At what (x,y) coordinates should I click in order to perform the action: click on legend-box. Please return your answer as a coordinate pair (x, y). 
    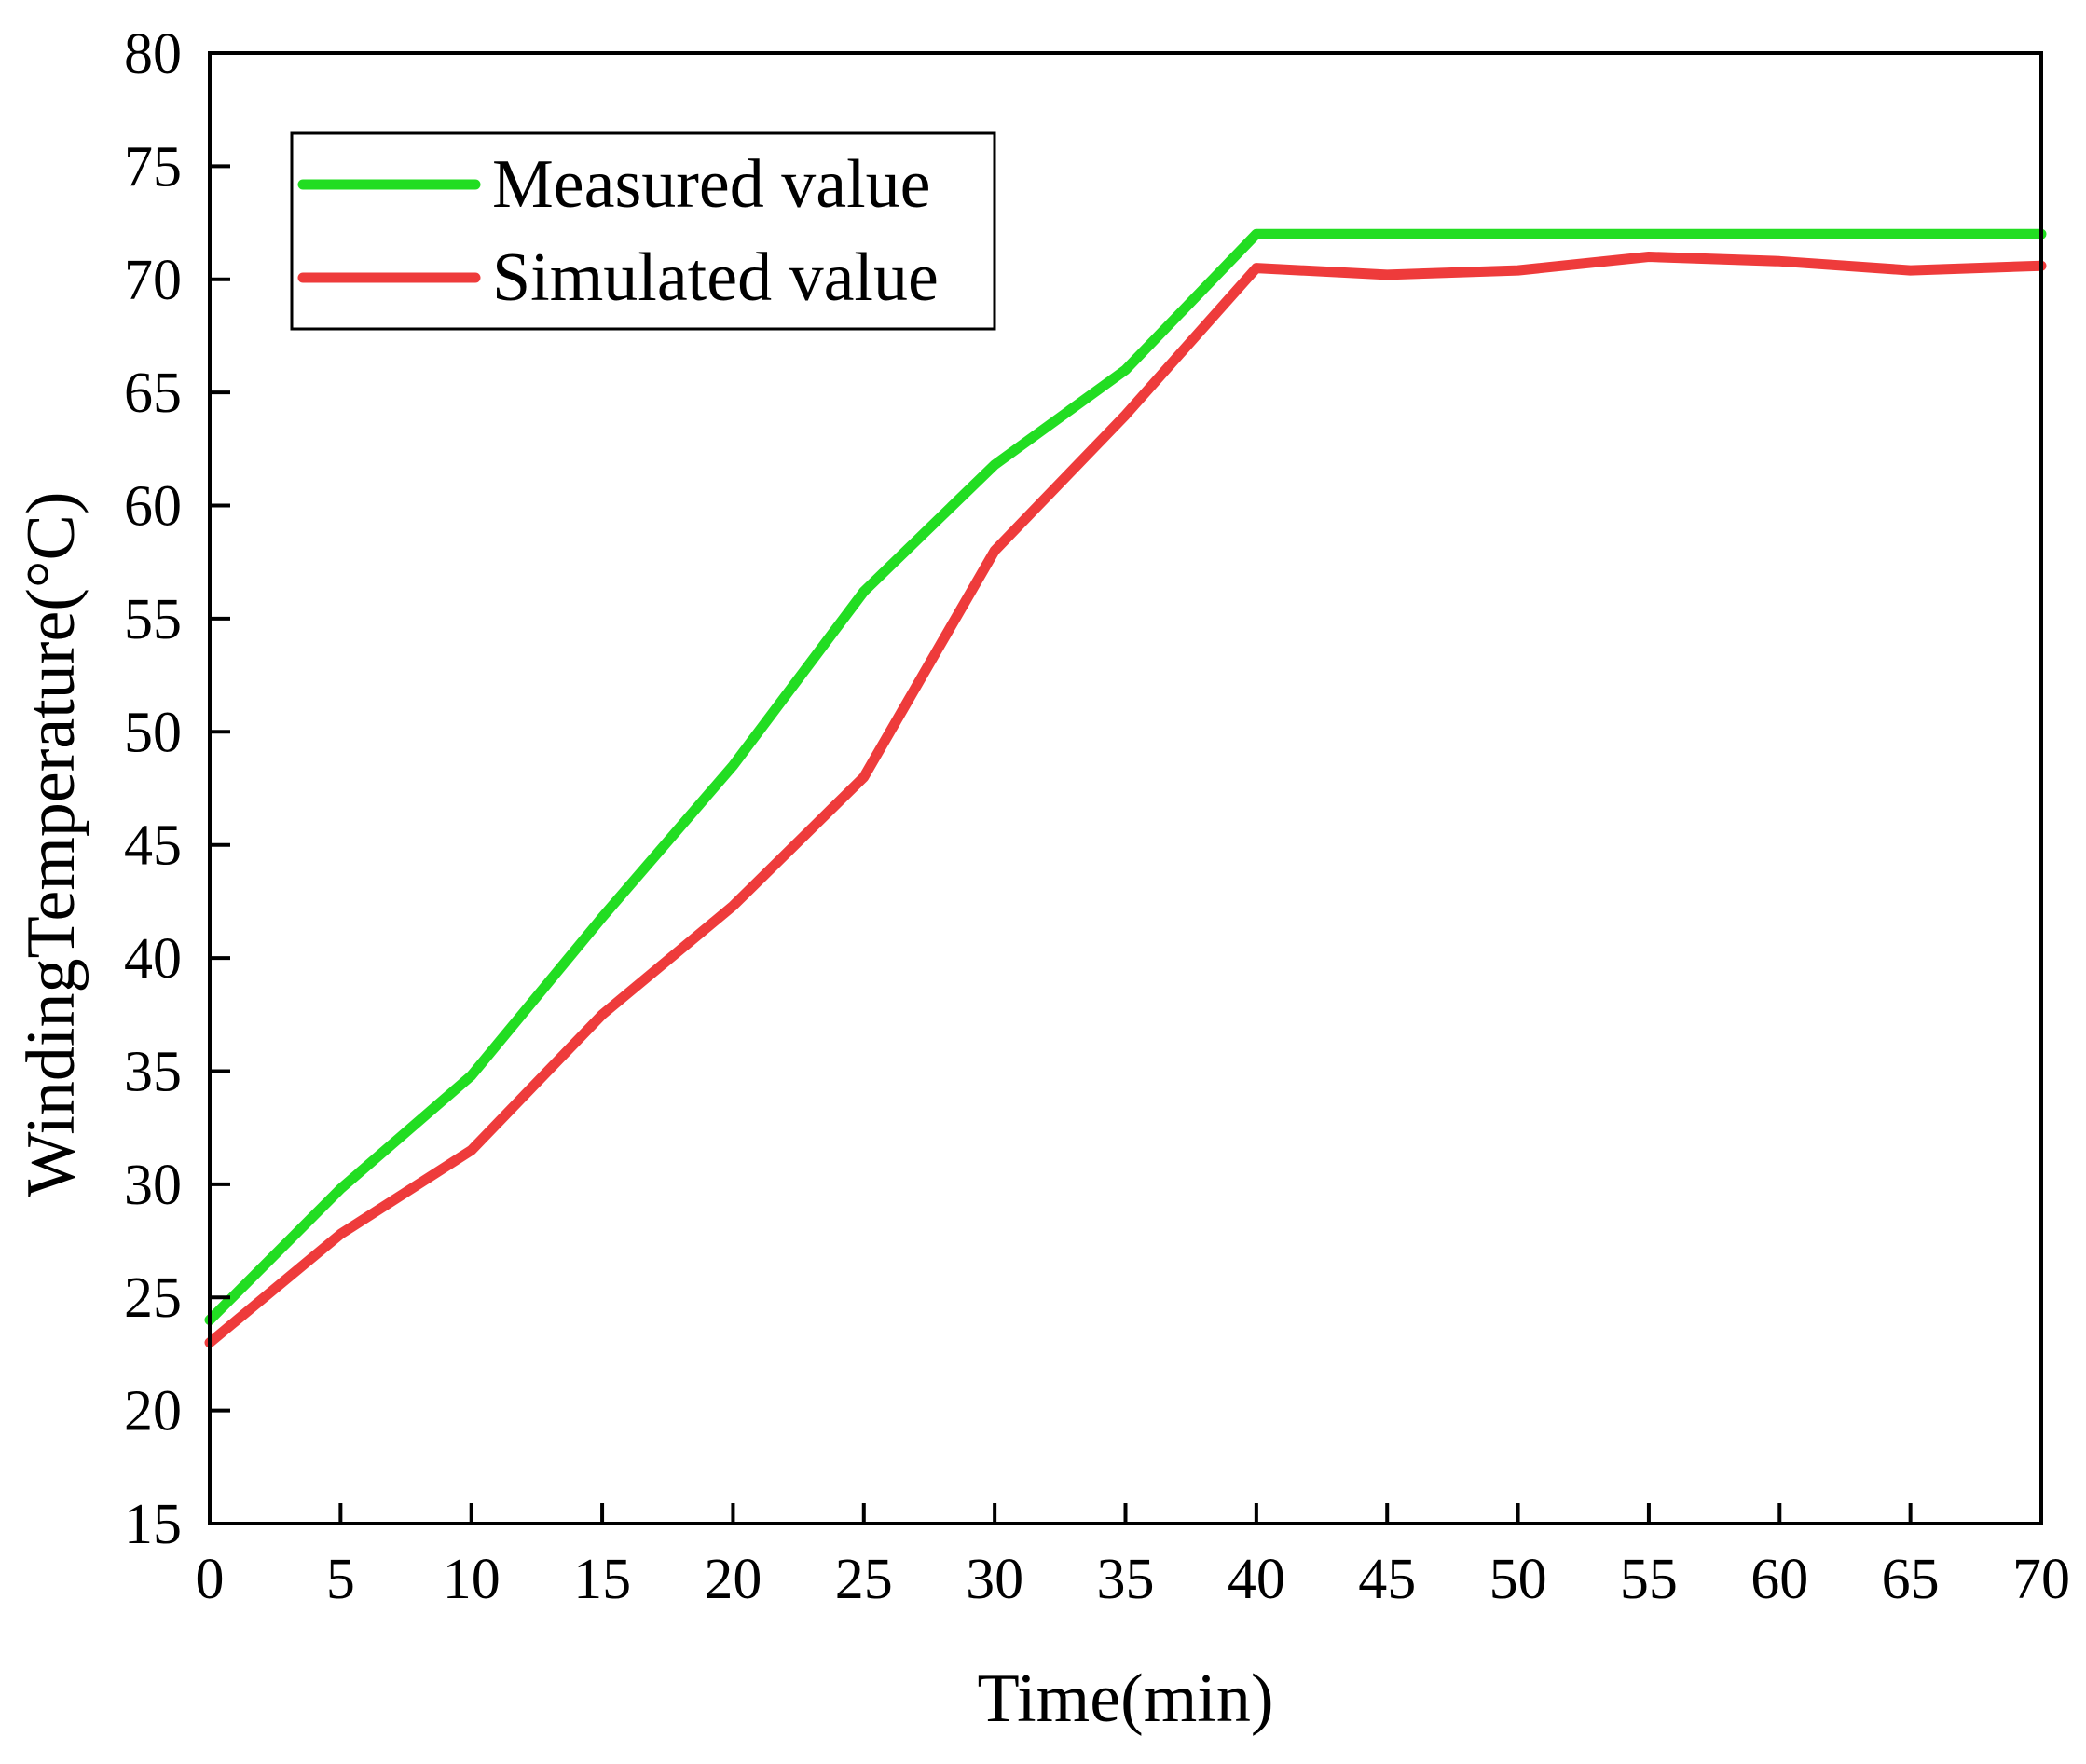
    Looking at the image, I should click on (643, 231).